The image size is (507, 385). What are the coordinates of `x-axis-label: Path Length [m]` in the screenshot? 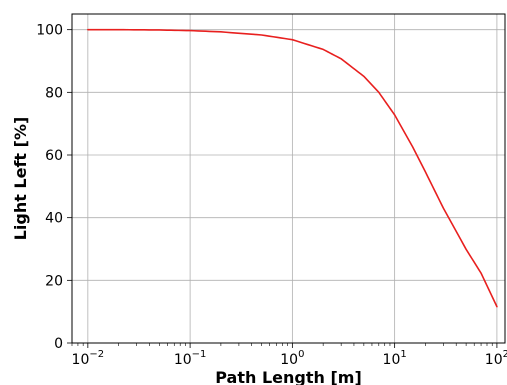 It's located at (288, 376).